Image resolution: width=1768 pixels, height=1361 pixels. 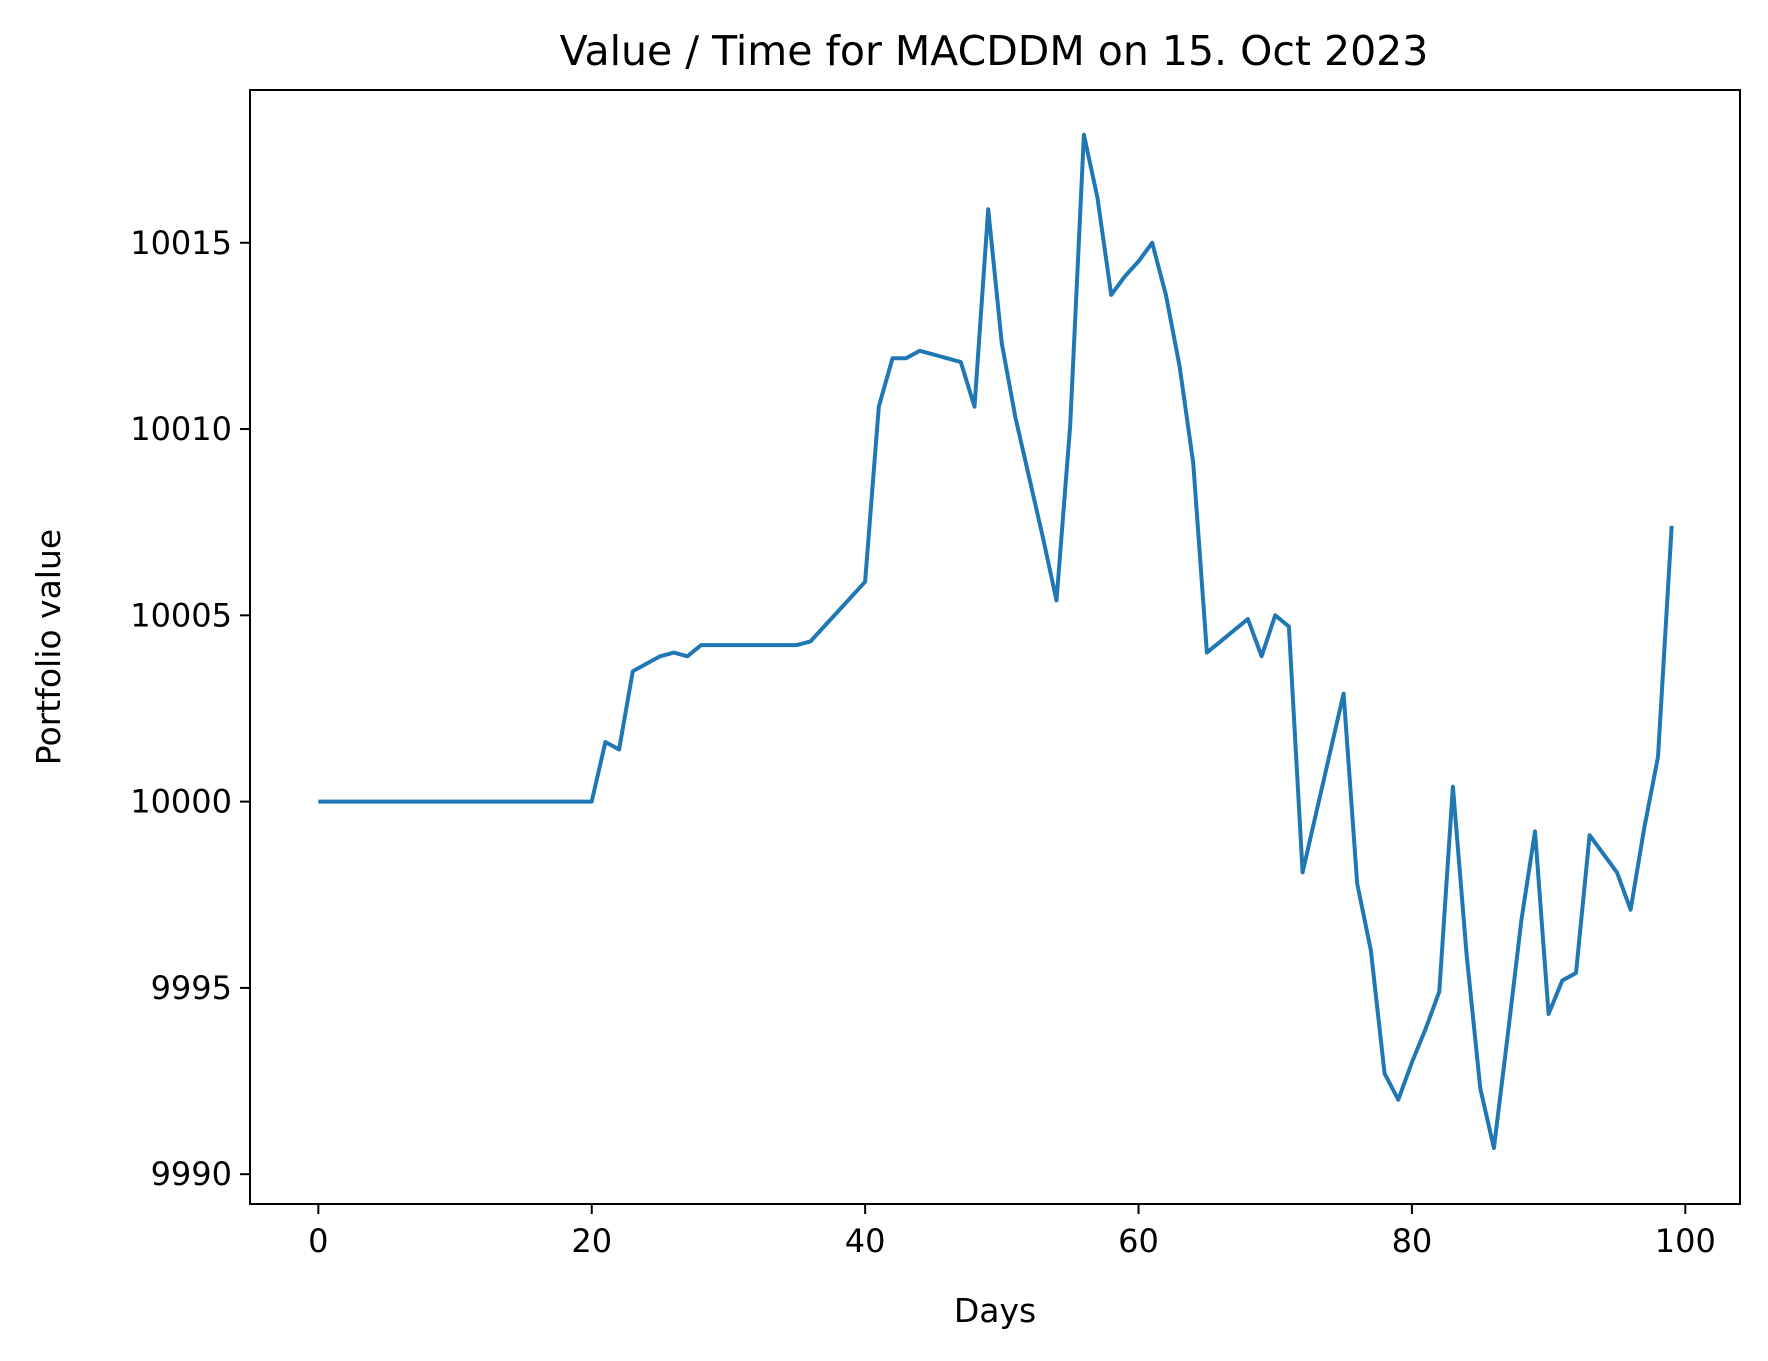 I want to click on y-axis-label: Portfolio value, so click(x=48, y=647).